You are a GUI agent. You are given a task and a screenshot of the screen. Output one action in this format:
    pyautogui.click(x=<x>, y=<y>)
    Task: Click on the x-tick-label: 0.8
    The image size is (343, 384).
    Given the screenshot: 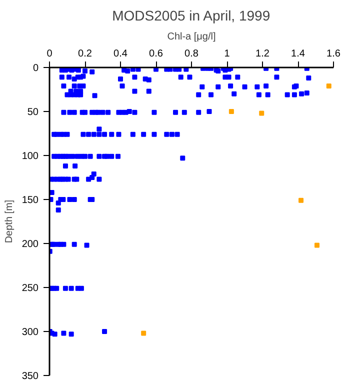 What is the action you would take?
    pyautogui.click(x=191, y=54)
    